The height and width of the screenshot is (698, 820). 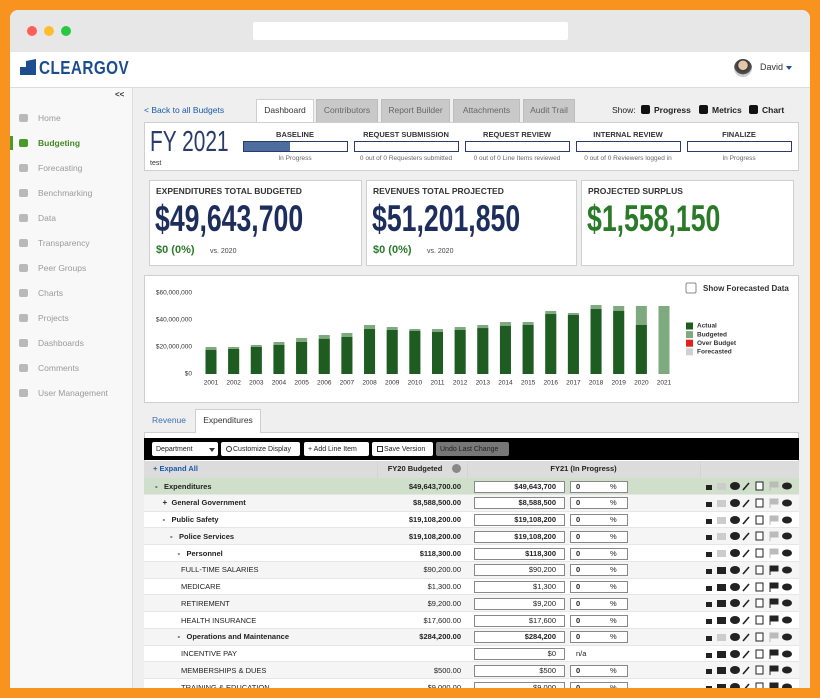 What do you see at coordinates (53, 318) in the screenshot?
I see `nav-item: Projects` at bounding box center [53, 318].